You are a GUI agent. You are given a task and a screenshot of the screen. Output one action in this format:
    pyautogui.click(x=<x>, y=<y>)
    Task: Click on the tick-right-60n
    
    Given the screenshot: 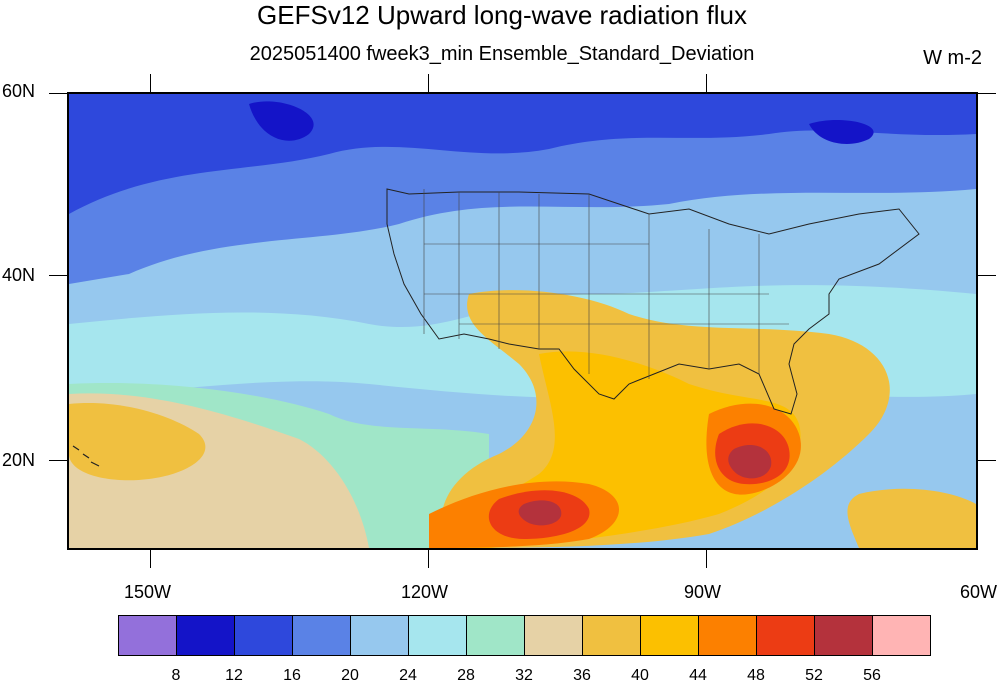 What is the action you would take?
    pyautogui.click(x=987, y=93)
    